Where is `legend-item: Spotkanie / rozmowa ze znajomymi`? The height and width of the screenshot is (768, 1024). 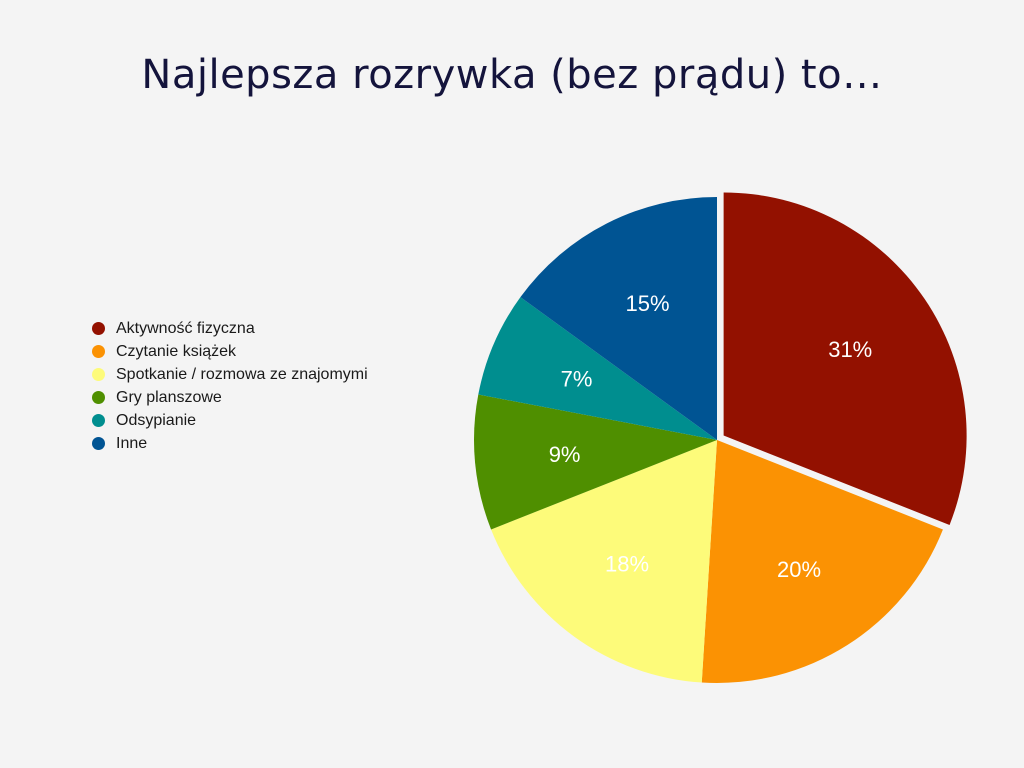
legend-item: Spotkanie / rozmowa ze znajomymi is located at coordinates (230, 374).